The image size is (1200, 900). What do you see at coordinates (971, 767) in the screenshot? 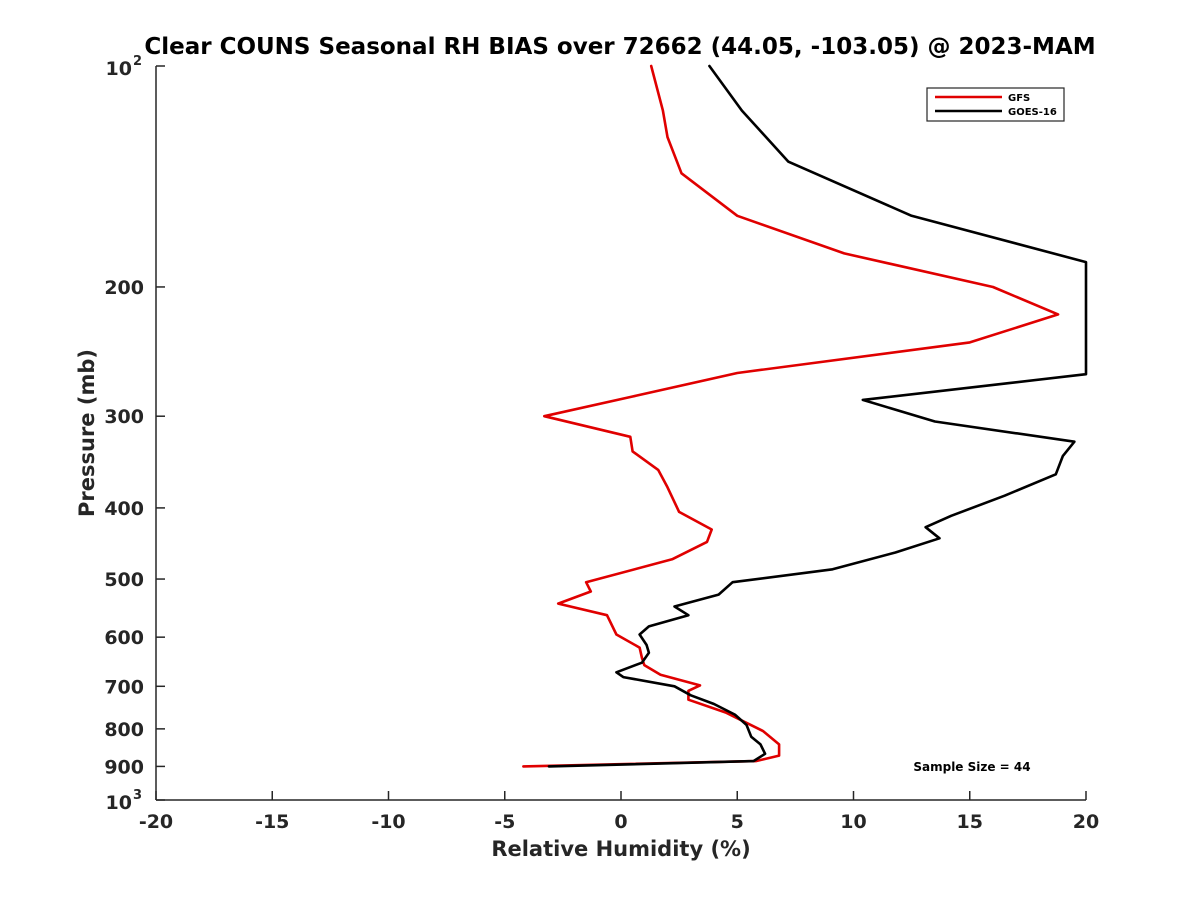
I see `sample-size-annotation: Sample Size = 44` at bounding box center [971, 767].